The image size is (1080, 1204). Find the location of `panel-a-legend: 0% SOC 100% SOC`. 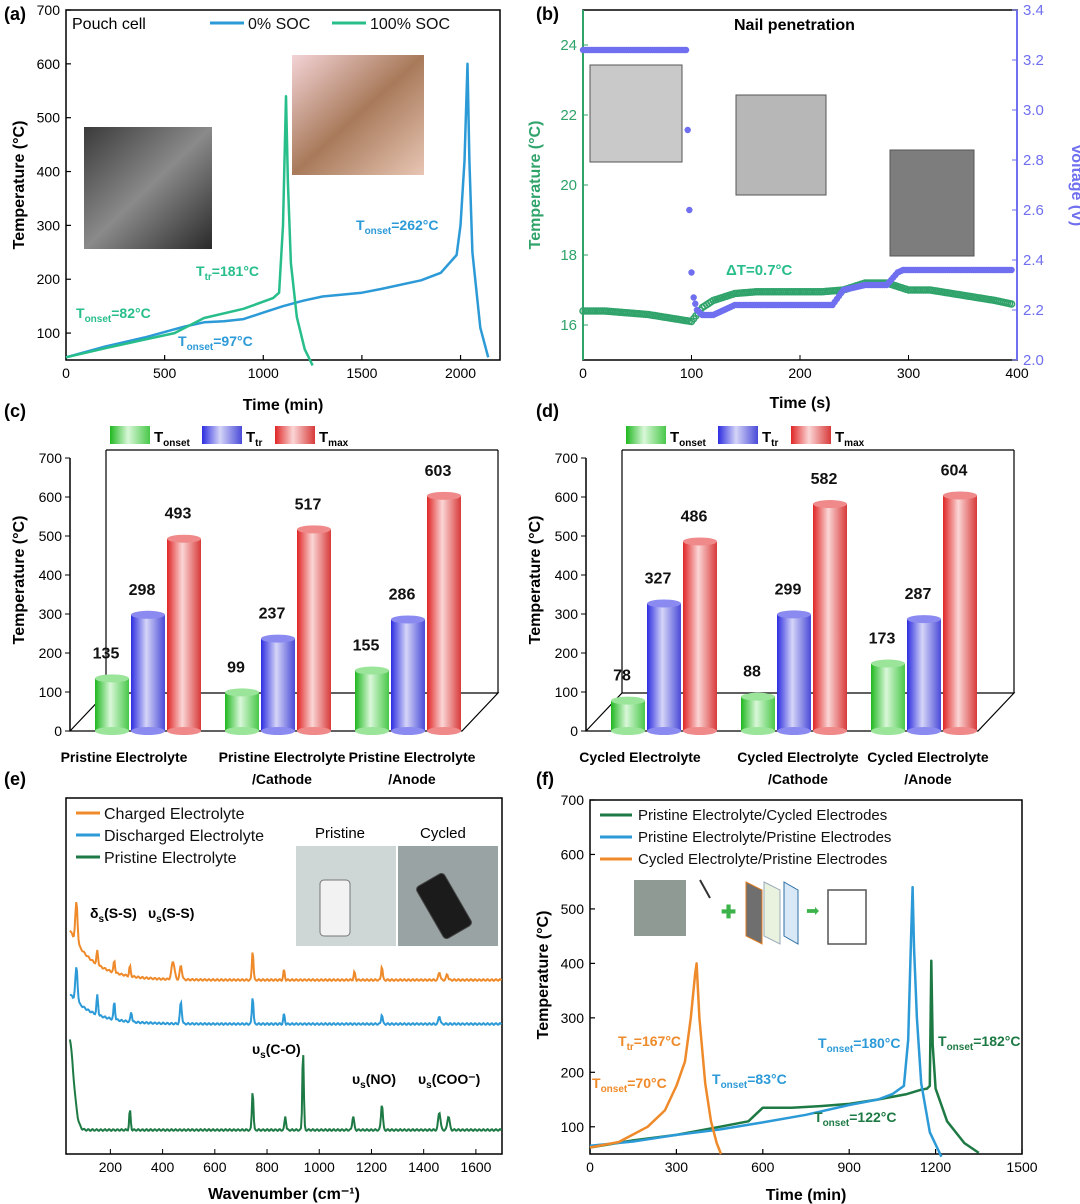

panel-a-legend: 0% SOC 100% SOC is located at coordinates (330, 24).